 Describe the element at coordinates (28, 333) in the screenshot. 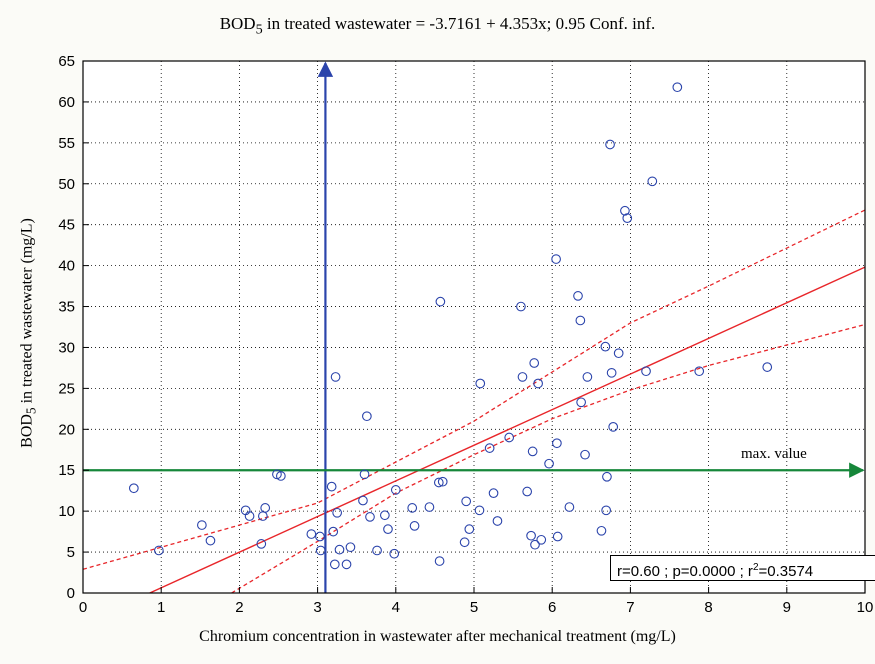

I see `y-axis-label: BOD5 in treated wastewater (mg/L)` at that location.